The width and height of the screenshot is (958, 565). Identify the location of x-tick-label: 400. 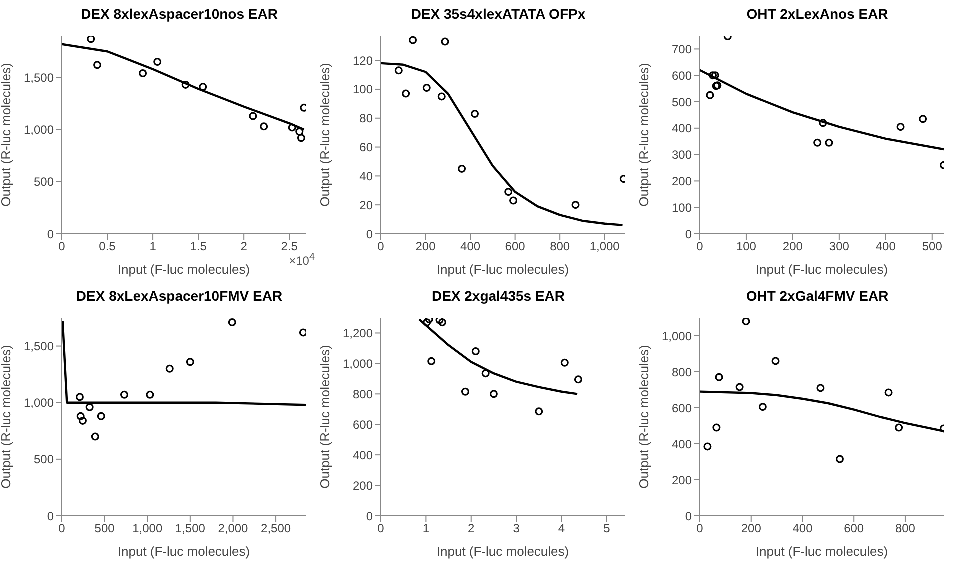
(886, 247).